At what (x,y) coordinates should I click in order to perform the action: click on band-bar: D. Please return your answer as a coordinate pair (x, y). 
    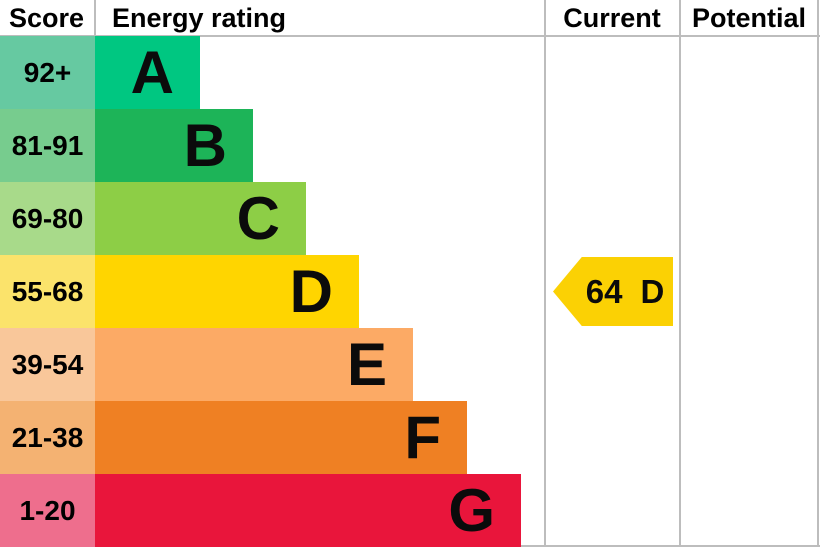
    Looking at the image, I should click on (227, 291).